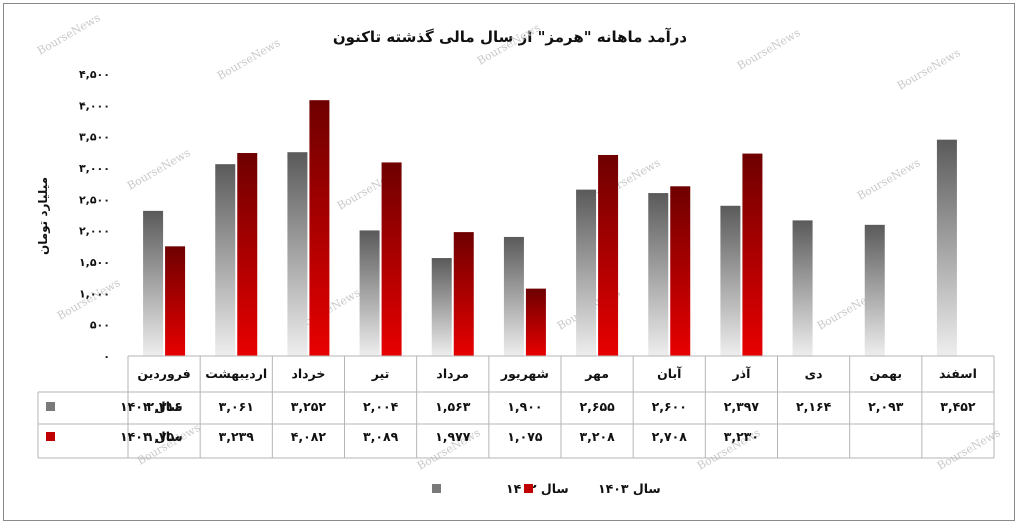  Describe the element at coordinates (94, 74) in the screenshot. I see `y-tick-label: ۴,۵۰۰` at that location.